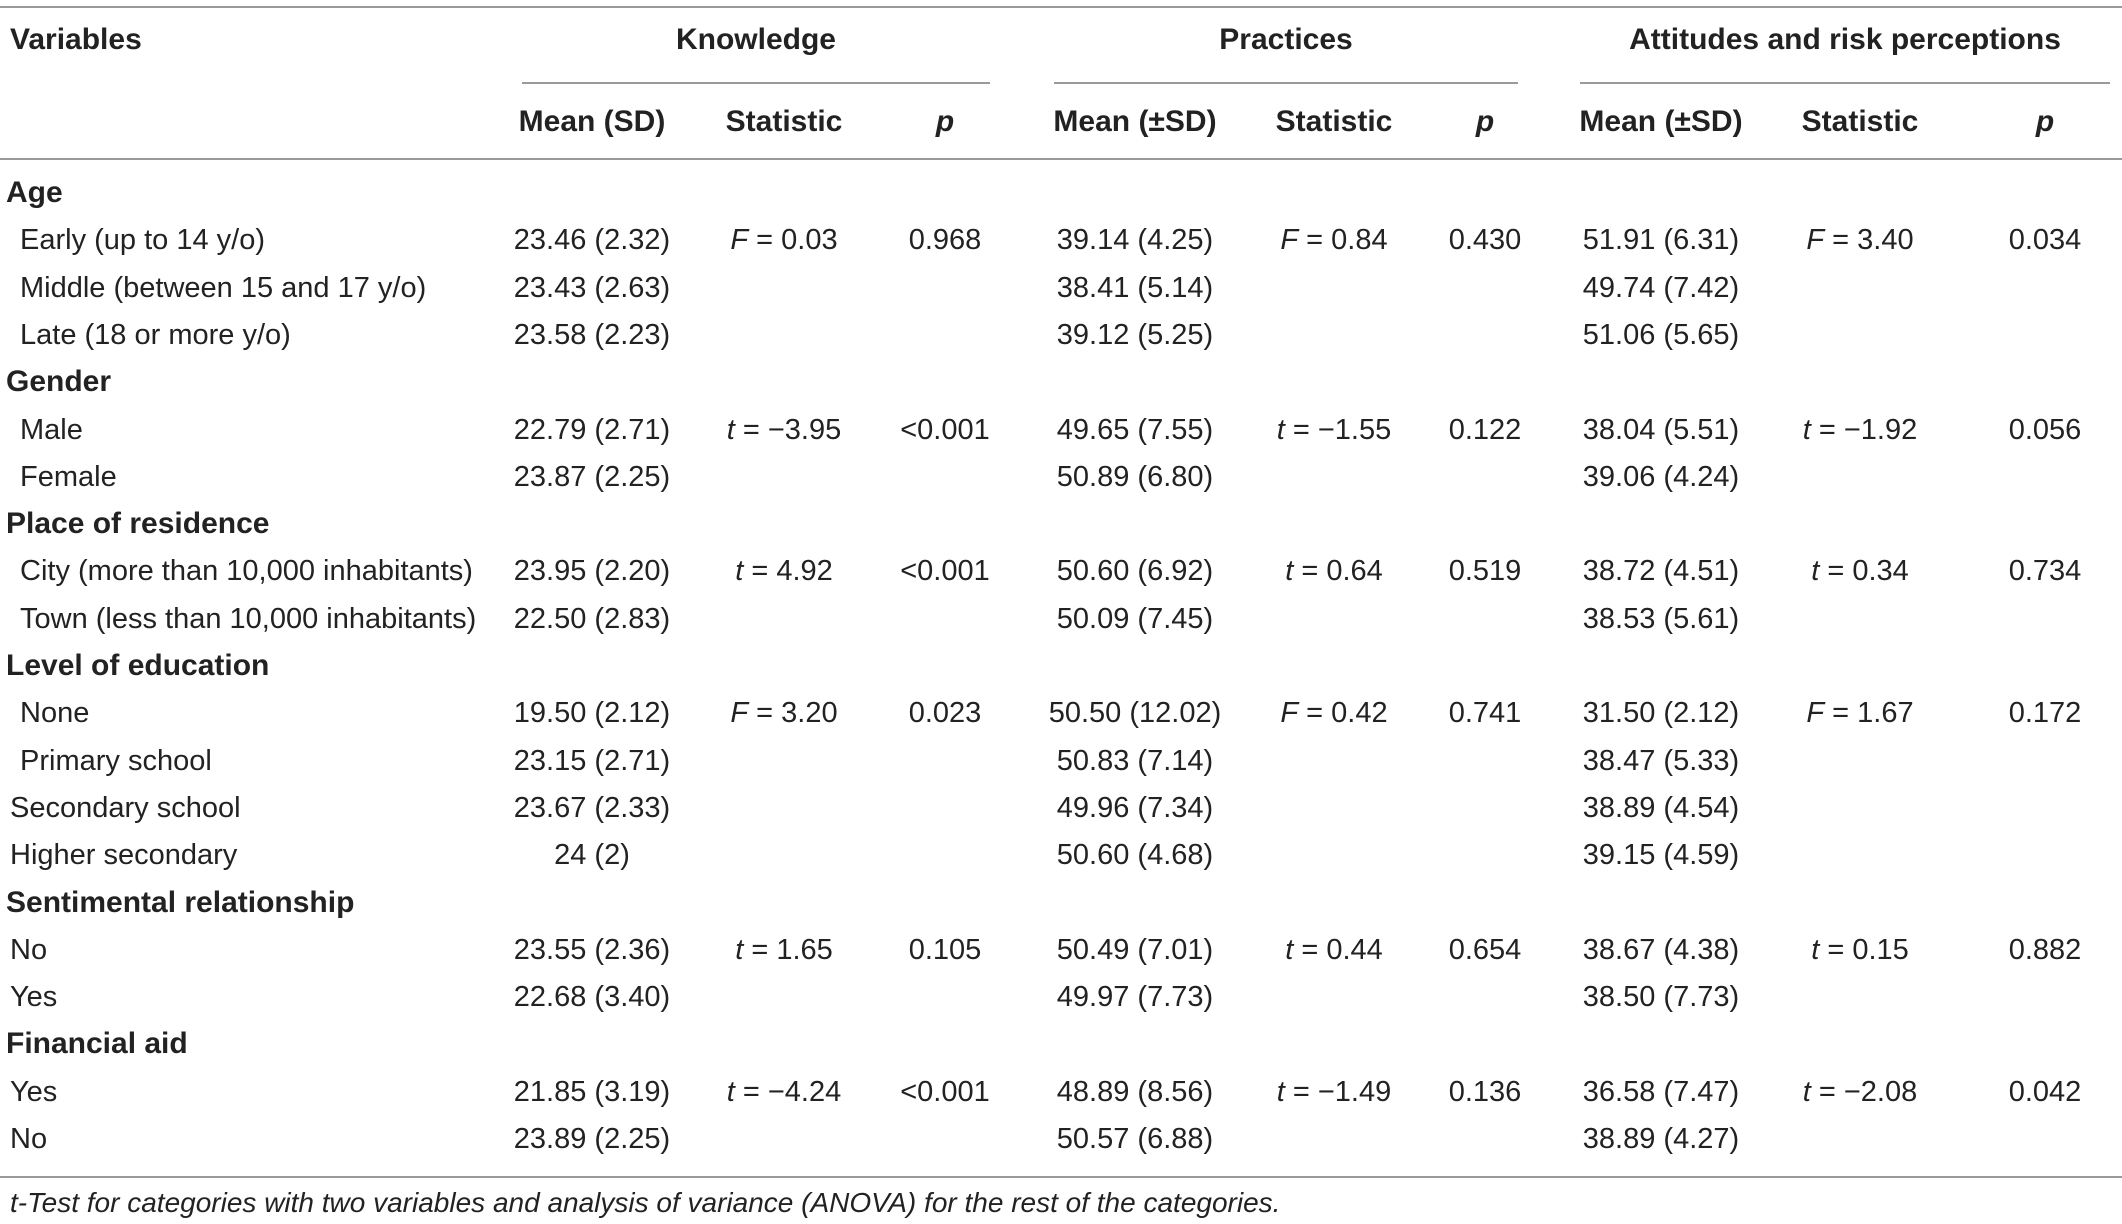 The height and width of the screenshot is (1224, 2122). Describe the element at coordinates (1860, 121) in the screenshot. I see `subheader-attitudes-statistic: Statistic` at that location.